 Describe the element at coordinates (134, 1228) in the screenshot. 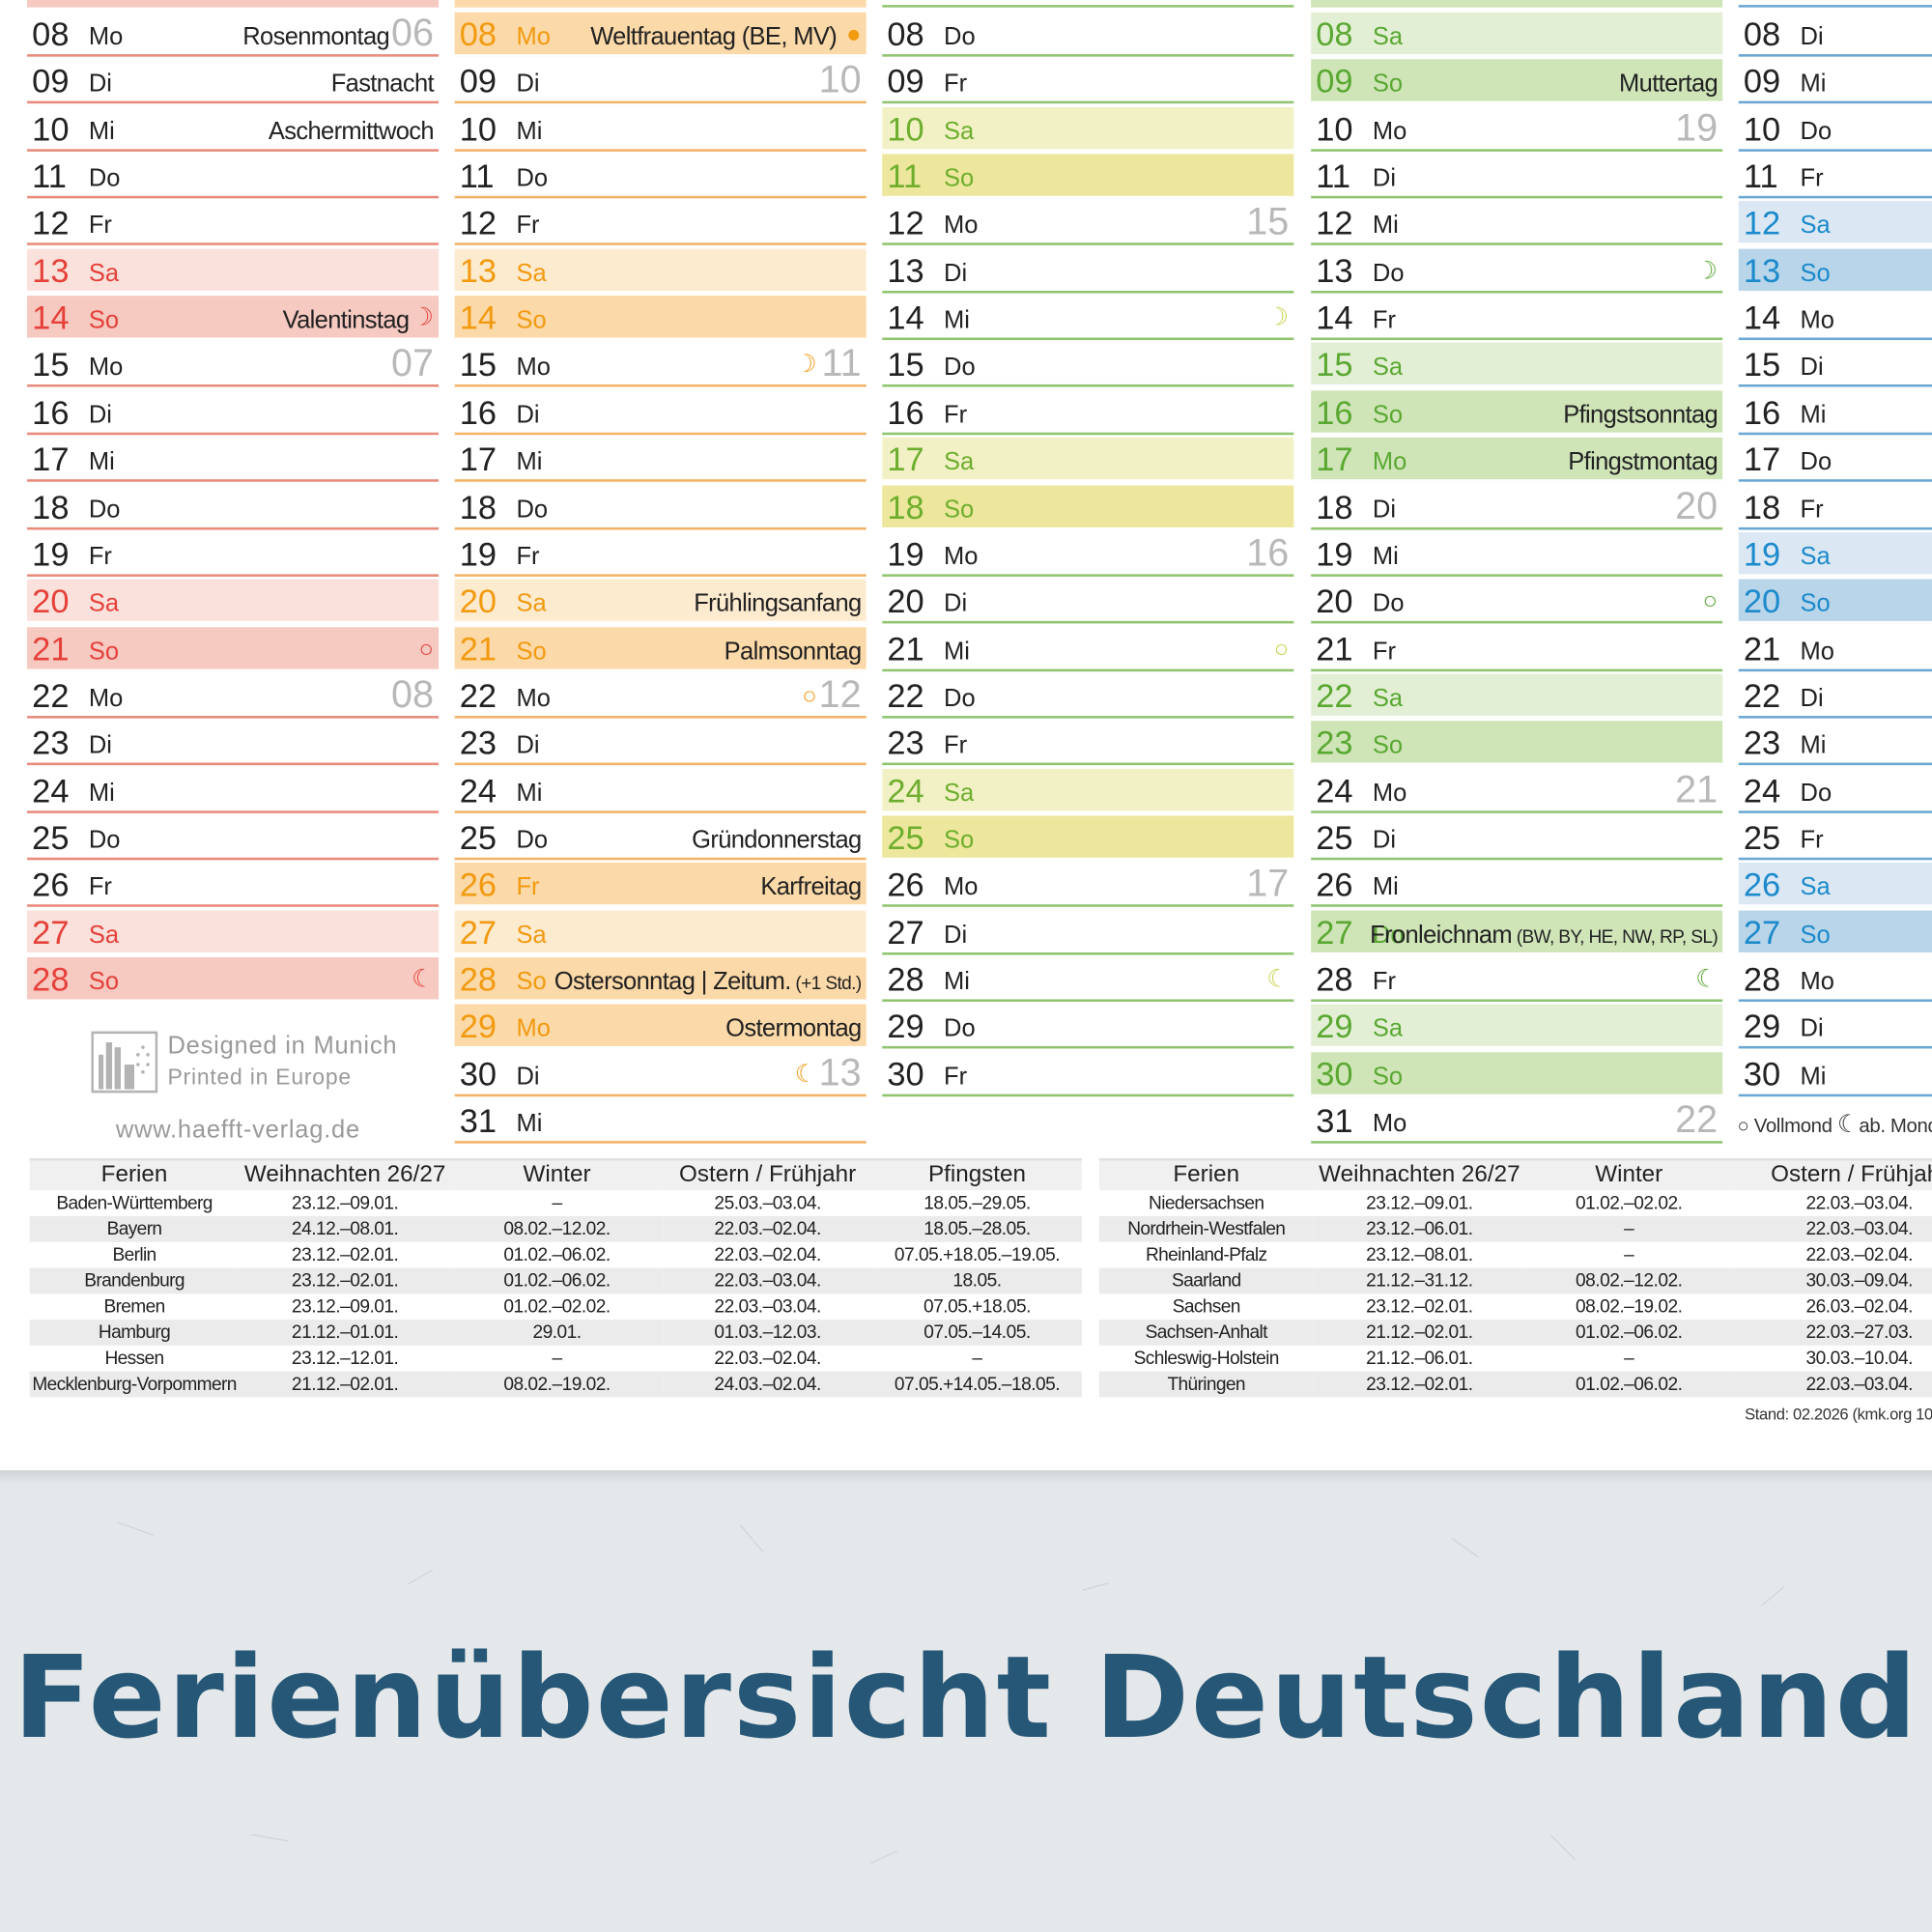

I see `state-name-cell: Bayern` at that location.